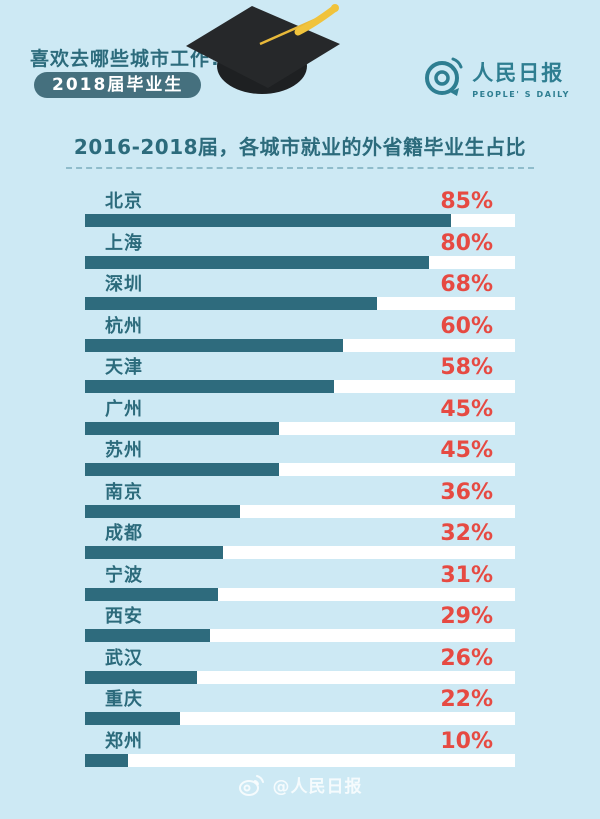 This screenshot has width=600, height=819. Describe the element at coordinates (466, 658) in the screenshot. I see `bar-value: 26%` at that location.